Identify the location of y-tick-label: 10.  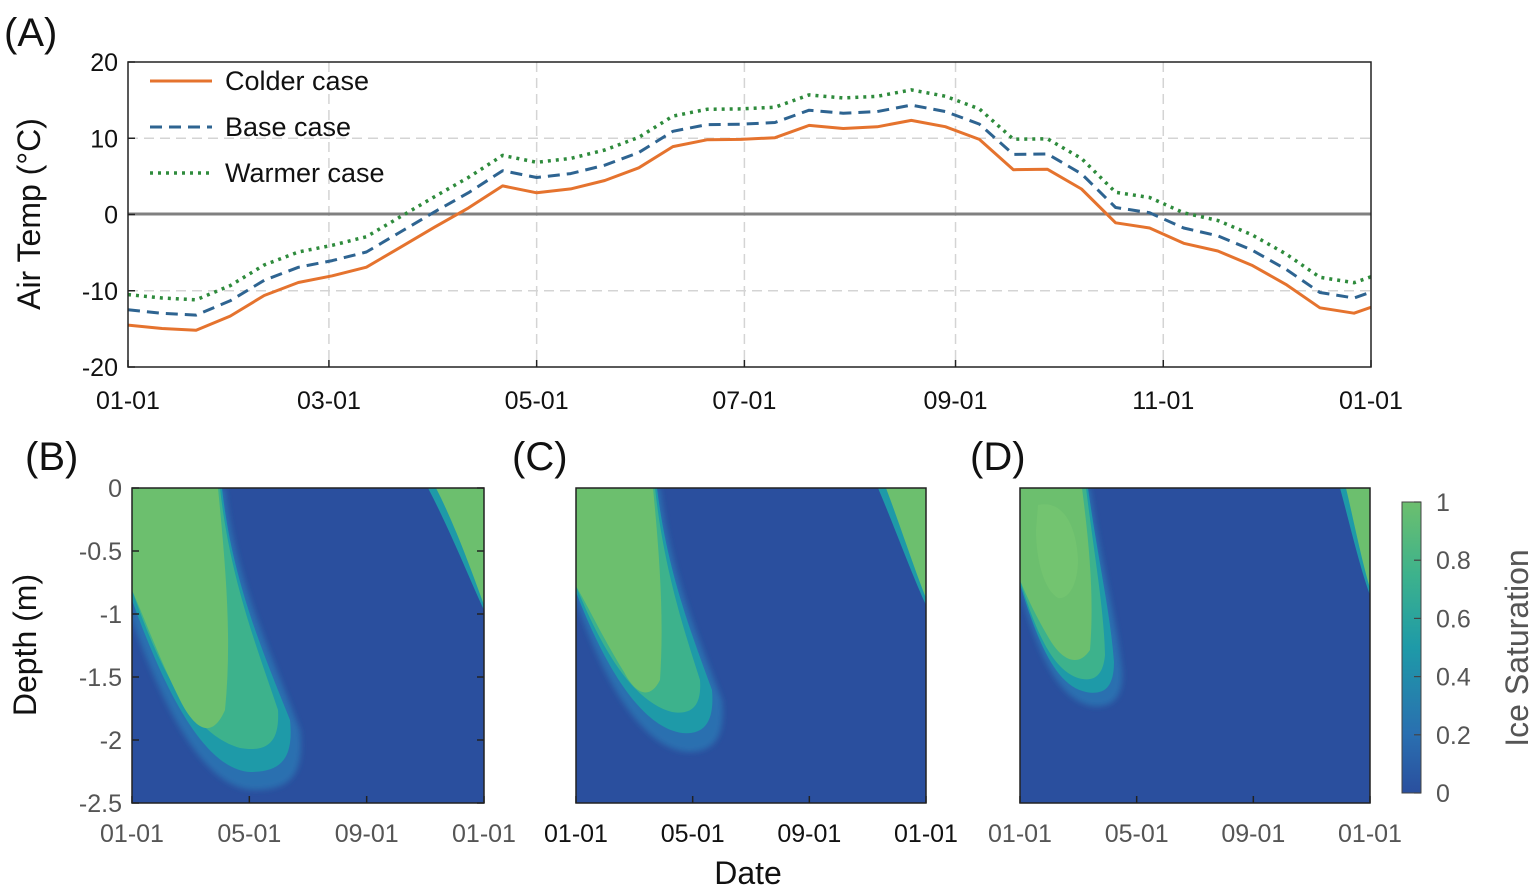
(104, 139).